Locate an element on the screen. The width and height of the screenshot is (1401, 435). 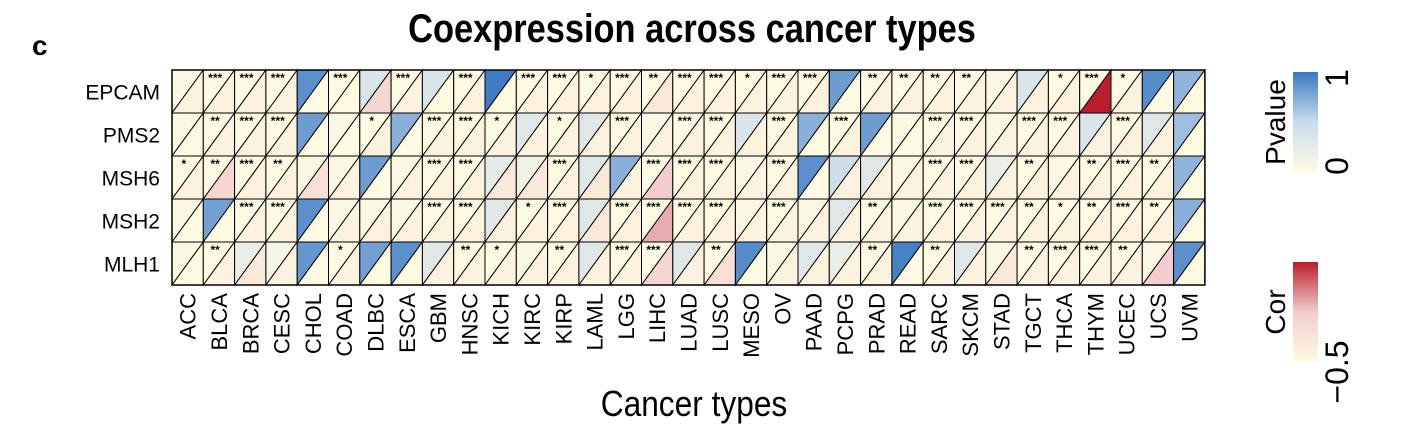
column-label: KIRC is located at coordinates (532, 319).